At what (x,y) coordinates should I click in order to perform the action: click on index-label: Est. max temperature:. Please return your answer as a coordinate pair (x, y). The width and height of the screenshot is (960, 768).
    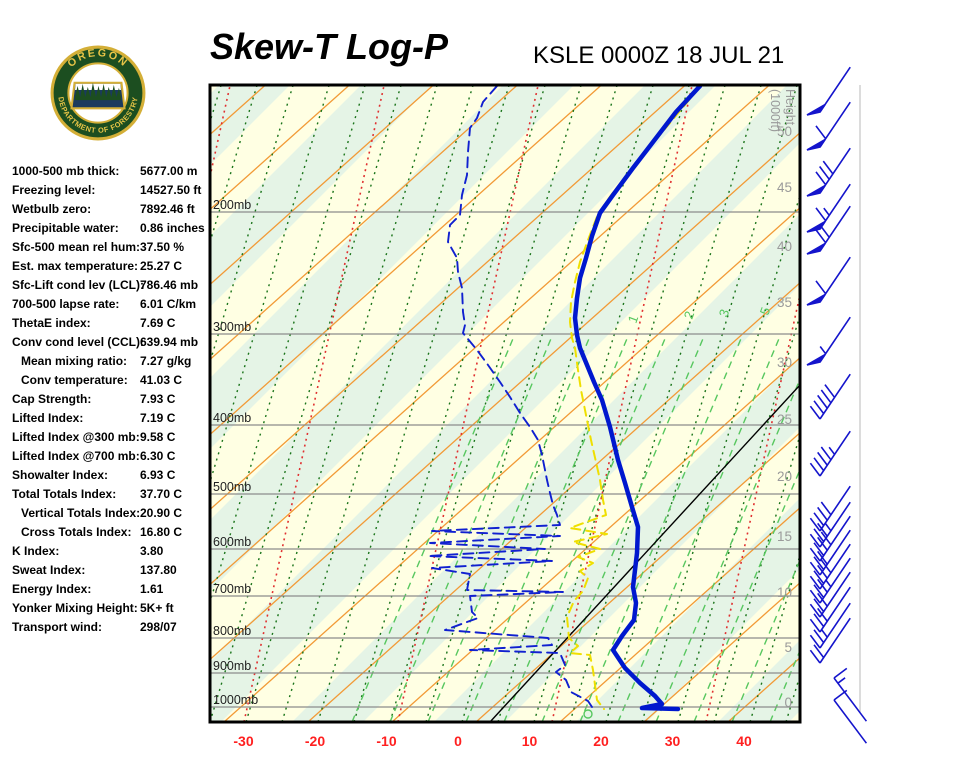
    Looking at the image, I should click on (75, 266).